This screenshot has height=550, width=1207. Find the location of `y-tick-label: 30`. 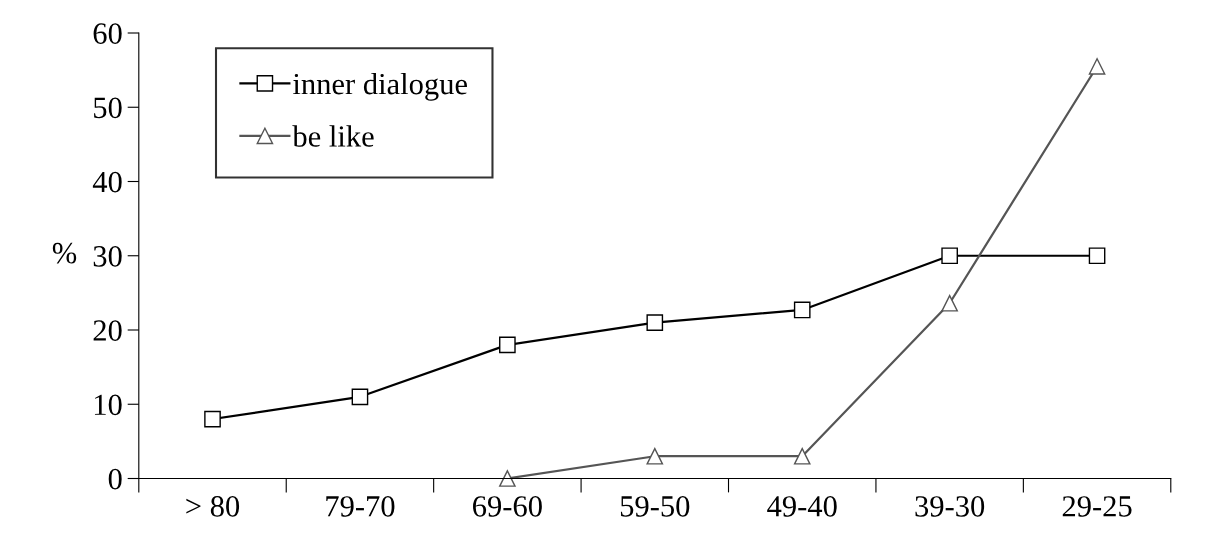

y-tick-label: 30 is located at coordinates (107, 256).